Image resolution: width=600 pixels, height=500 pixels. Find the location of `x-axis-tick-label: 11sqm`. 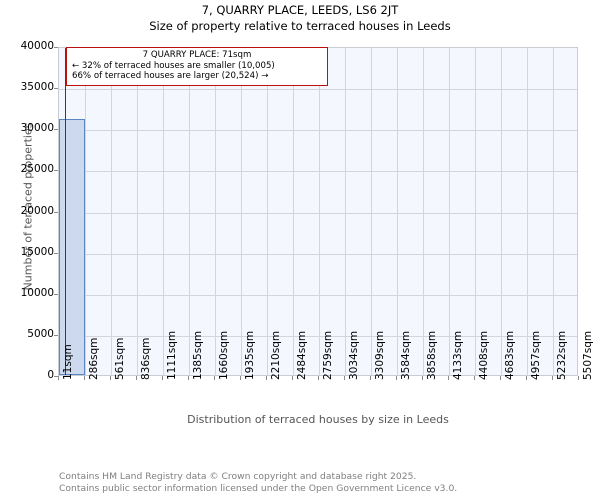

x-axis-tick-label: 11sqm is located at coordinates (68, 362).